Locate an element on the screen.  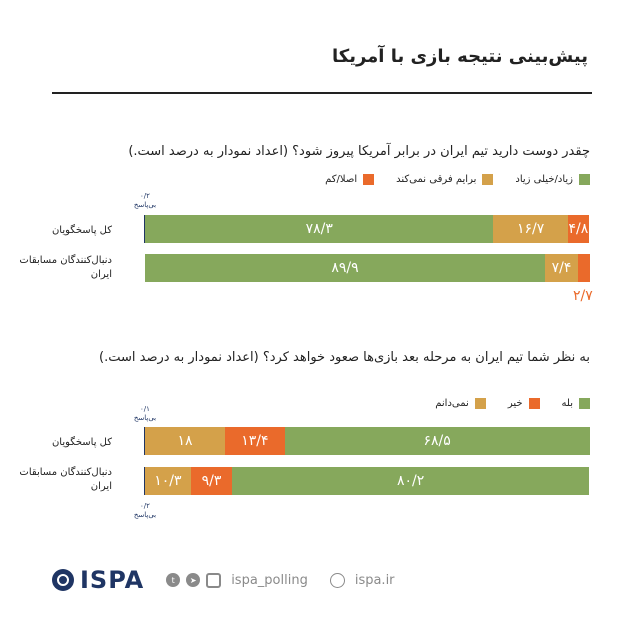
telegram-icon: ➤ is located at coordinates (193, 580).